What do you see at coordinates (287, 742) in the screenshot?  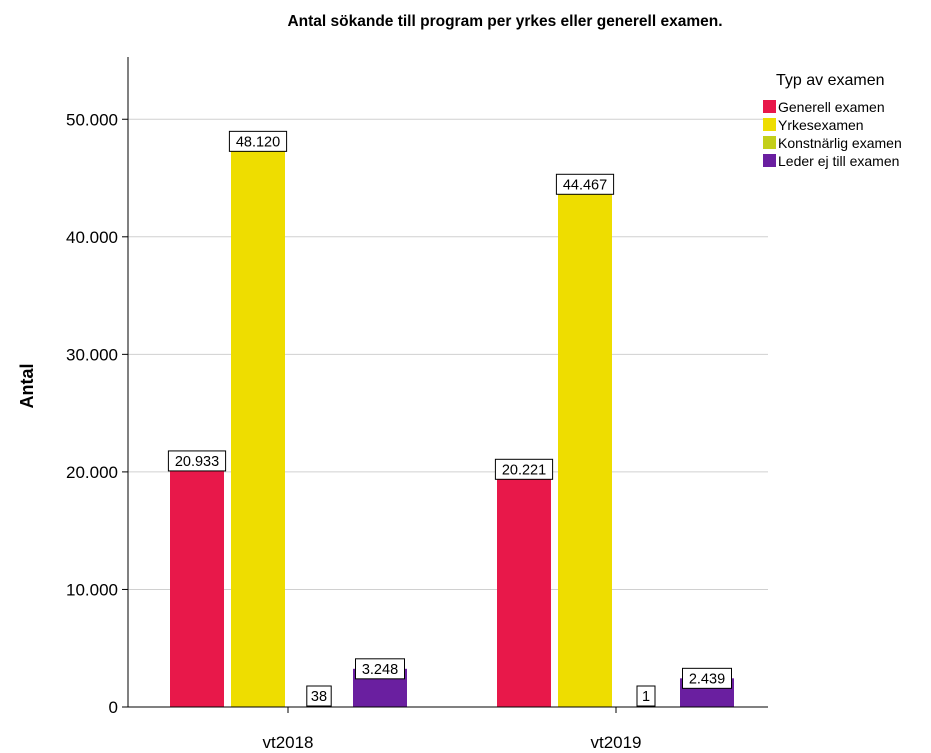 I see `x-tick-label: vt2018` at bounding box center [287, 742].